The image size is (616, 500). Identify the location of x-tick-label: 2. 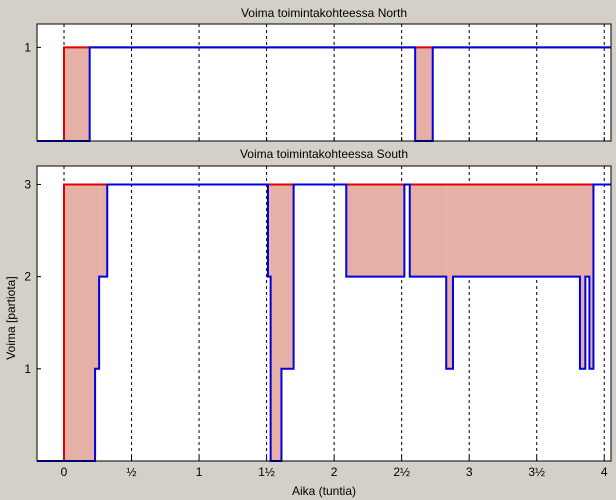
(334, 472).